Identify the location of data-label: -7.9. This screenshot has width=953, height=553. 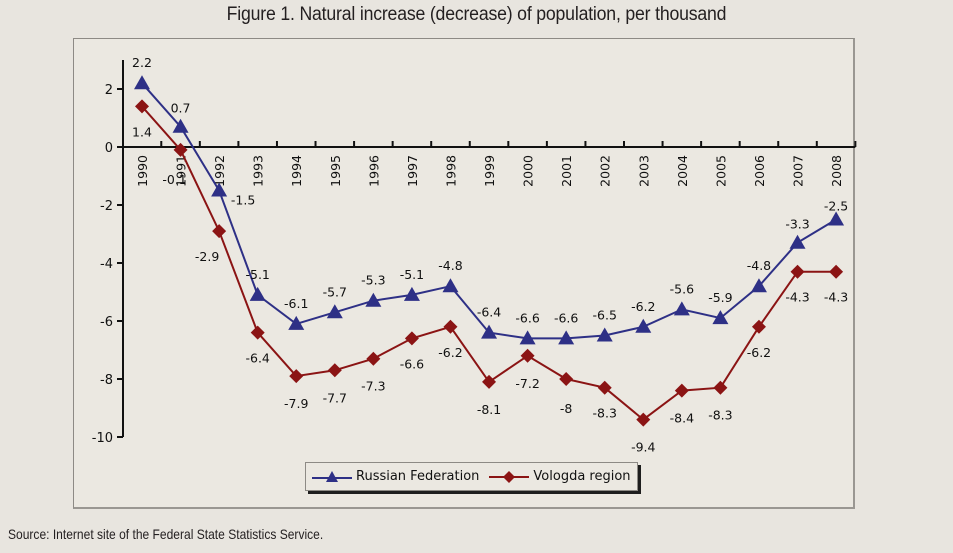
(296, 403).